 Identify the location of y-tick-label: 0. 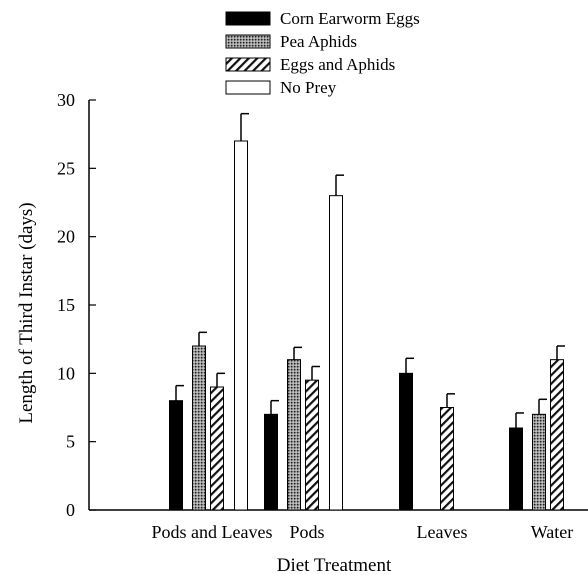
(70, 510).